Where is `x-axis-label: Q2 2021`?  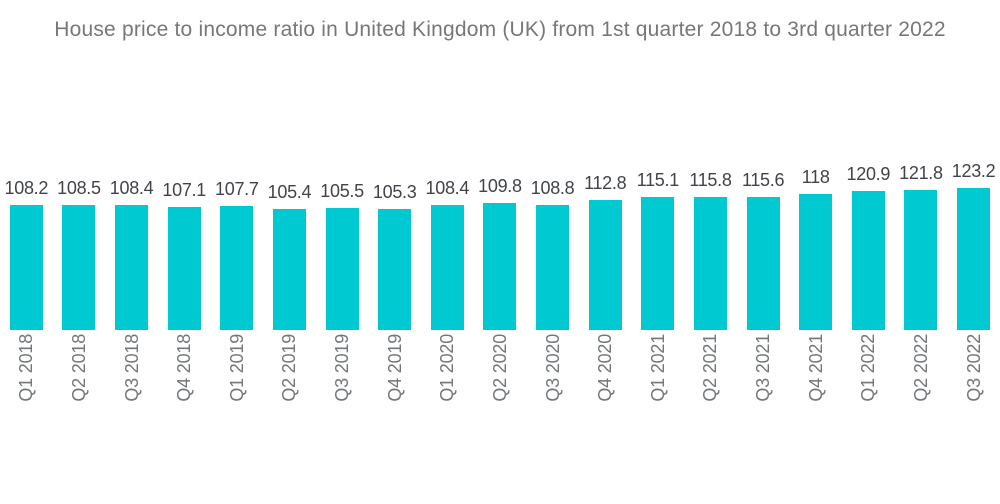 x-axis-label: Q2 2021 is located at coordinates (710, 368).